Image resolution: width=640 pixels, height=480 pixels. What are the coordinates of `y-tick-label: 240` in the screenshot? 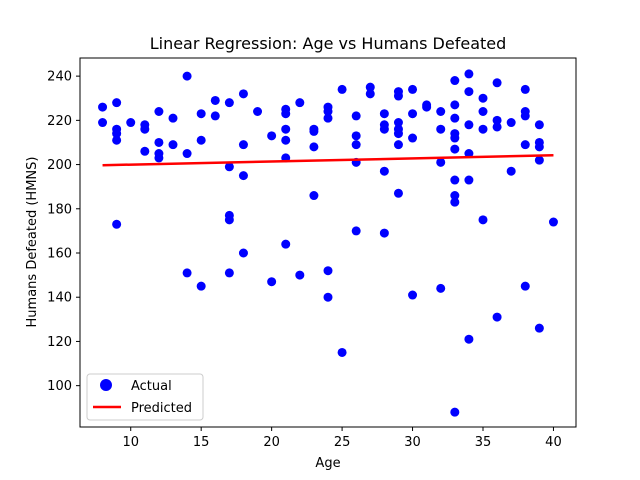 It's located at (59, 77).